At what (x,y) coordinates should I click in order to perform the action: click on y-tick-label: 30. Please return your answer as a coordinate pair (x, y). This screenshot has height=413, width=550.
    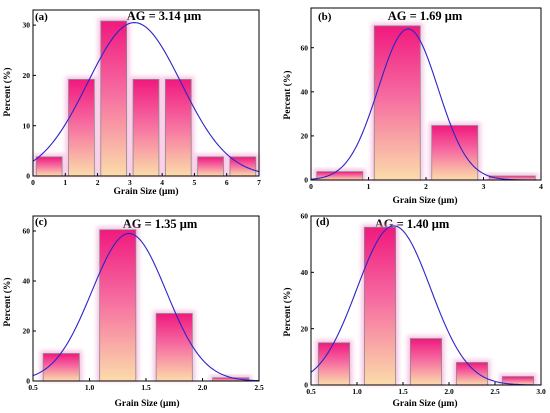
    Looking at the image, I should click on (27, 25).